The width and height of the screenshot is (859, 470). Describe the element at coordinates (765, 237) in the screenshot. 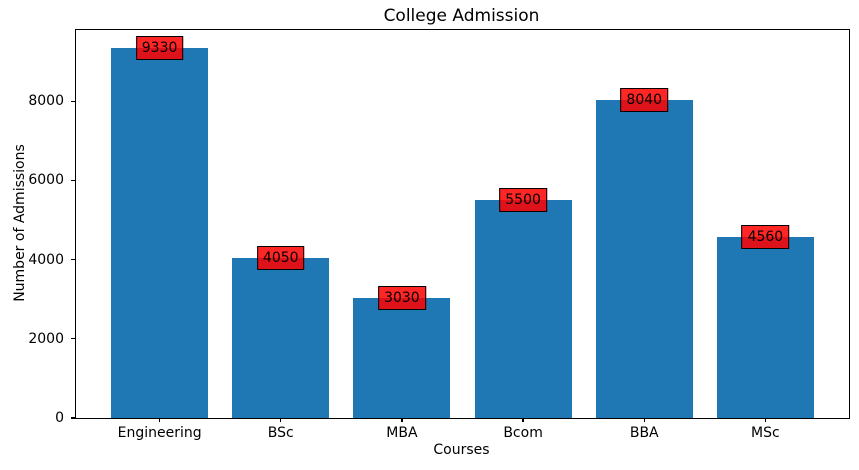

I see `bar-value-label: 4560` at that location.